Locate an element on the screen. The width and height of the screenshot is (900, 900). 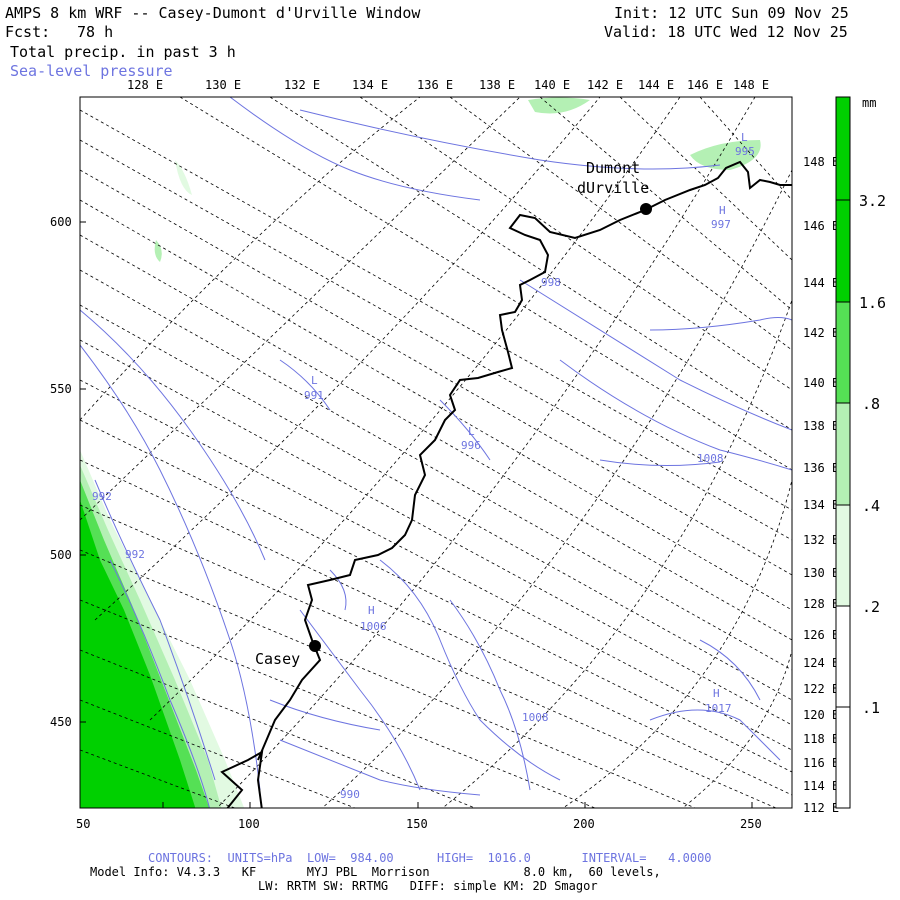
field-slp-label: Sea-level pressure is located at coordinates (91, 71).